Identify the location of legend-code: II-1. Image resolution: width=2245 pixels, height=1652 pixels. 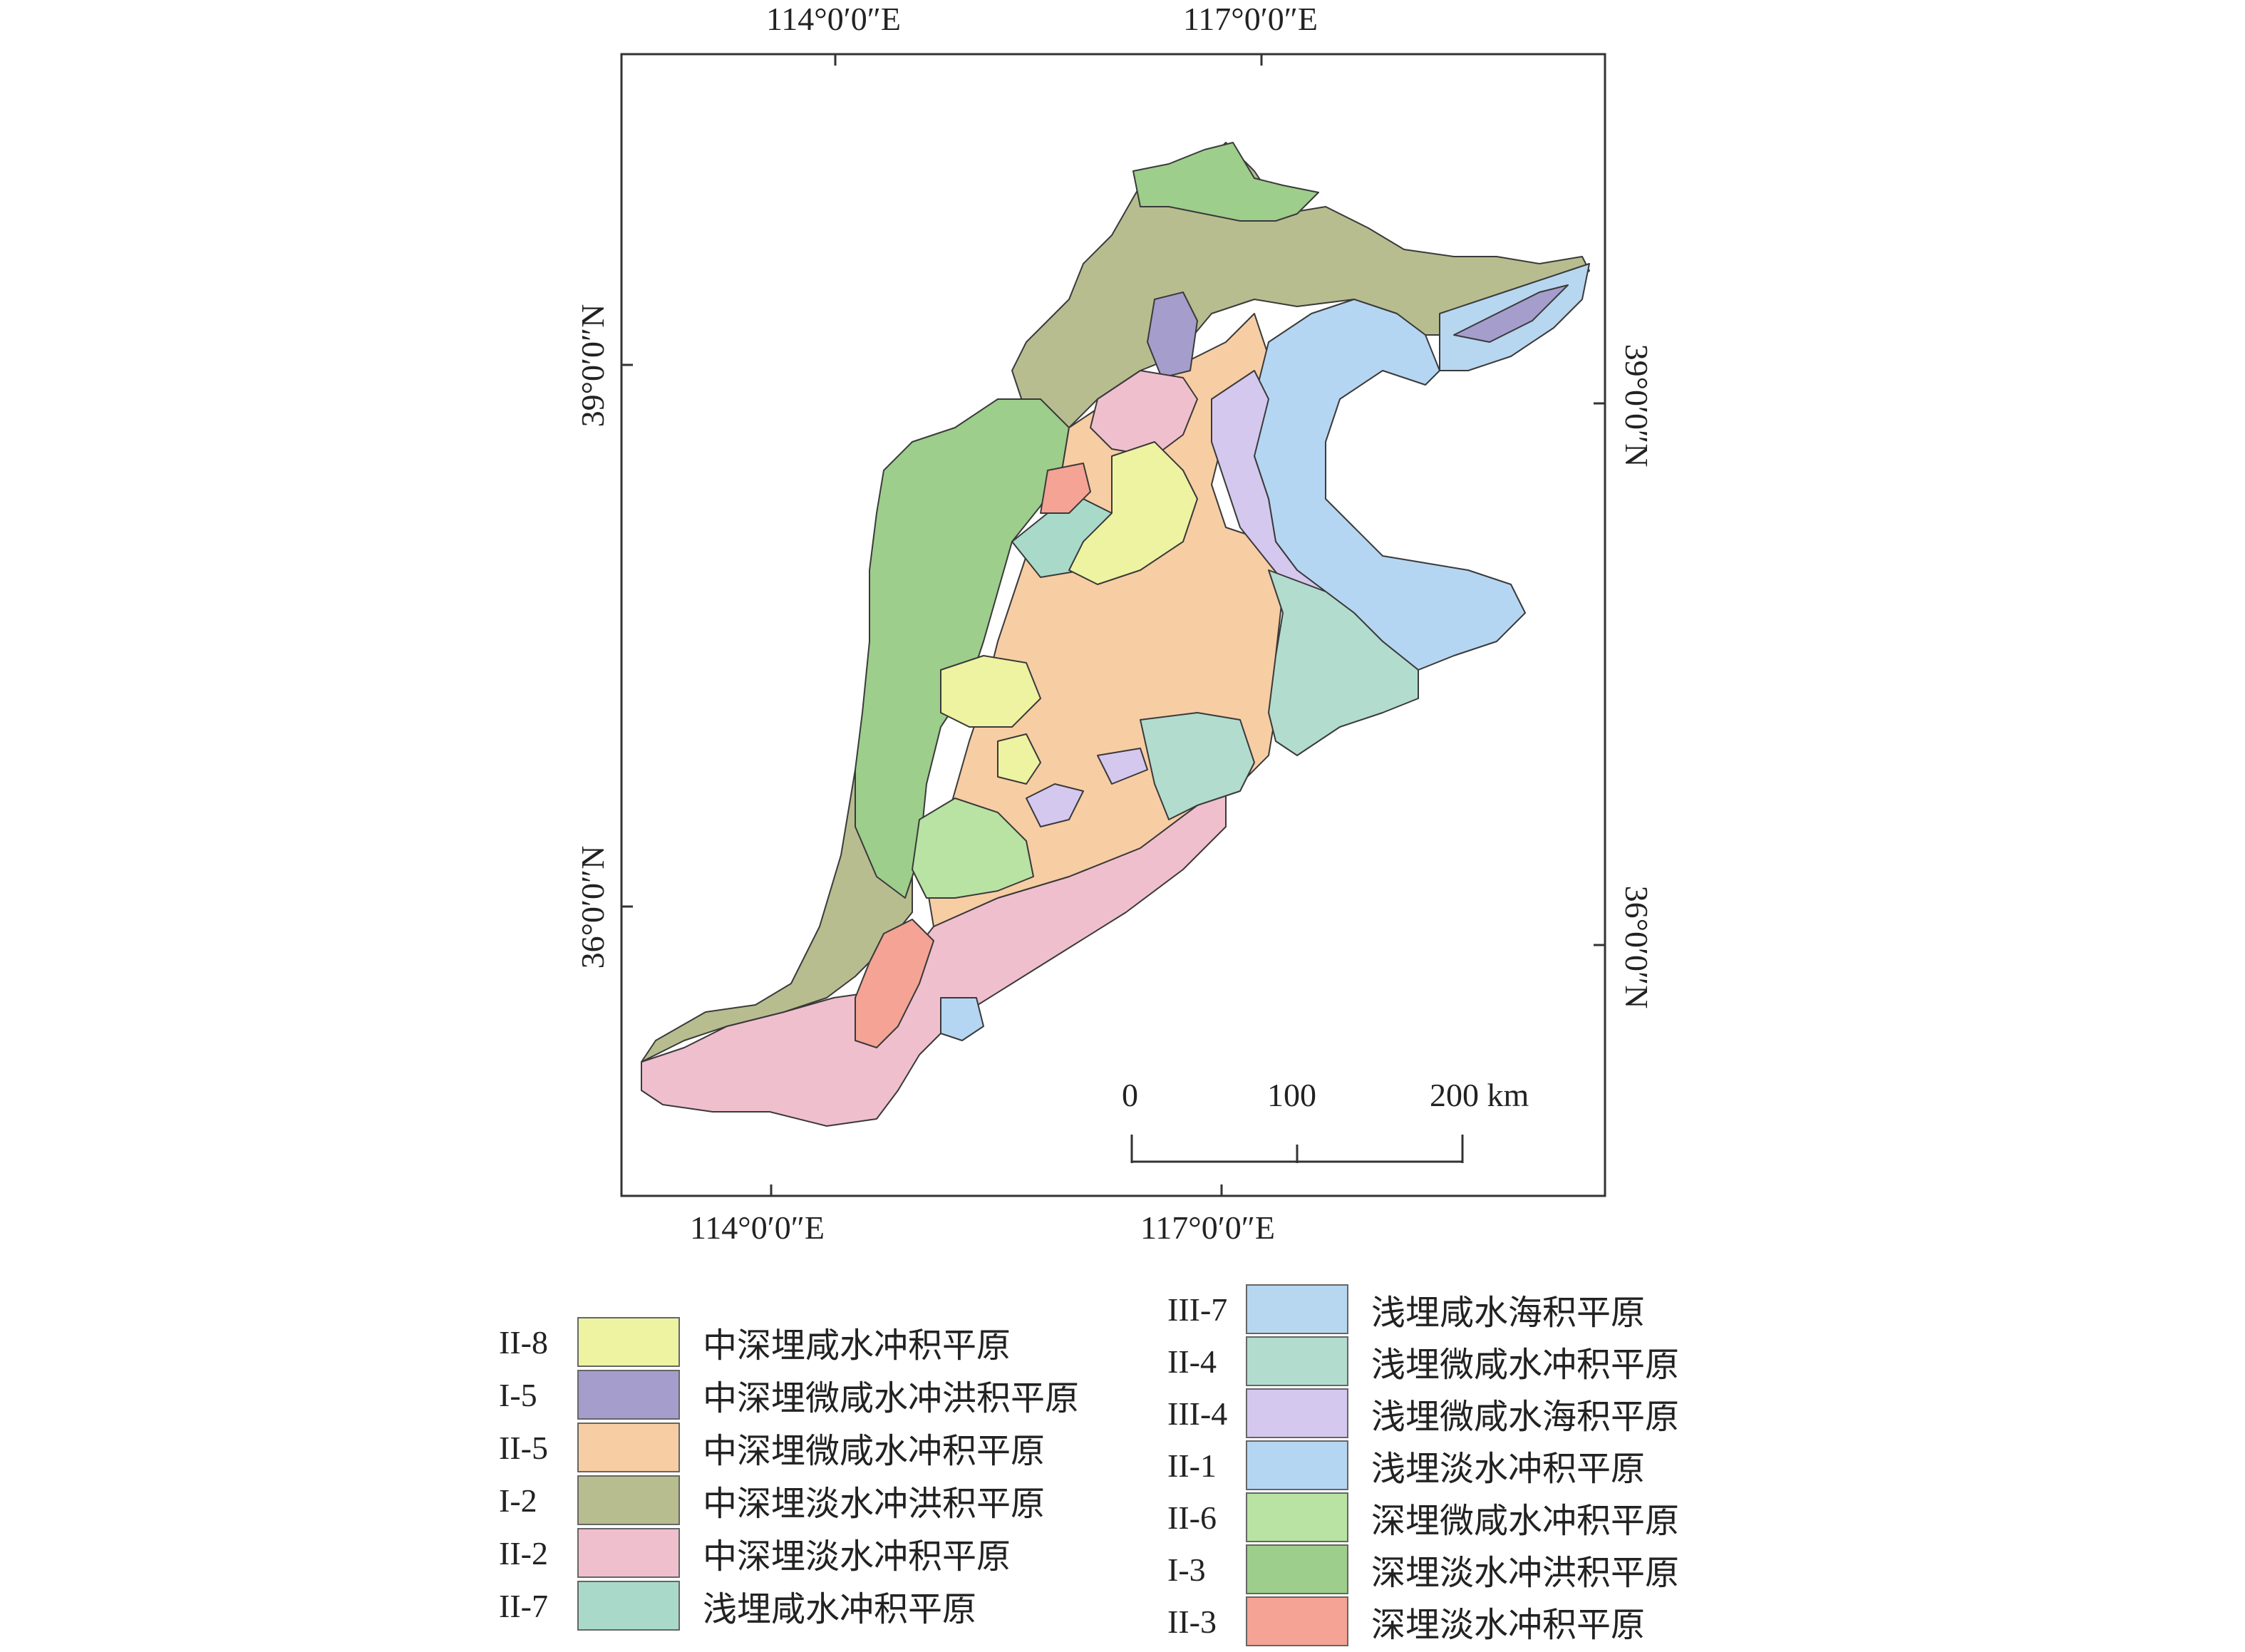
(1192, 1465).